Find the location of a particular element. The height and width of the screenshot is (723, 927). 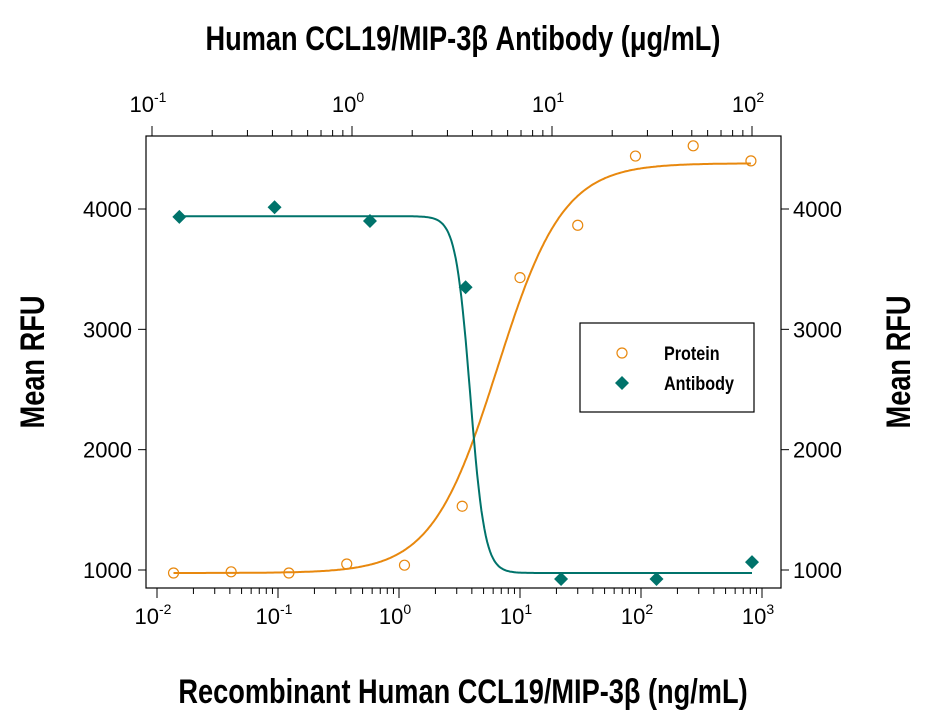

bottom-tick-label: 10¹ is located at coordinates (516, 615).